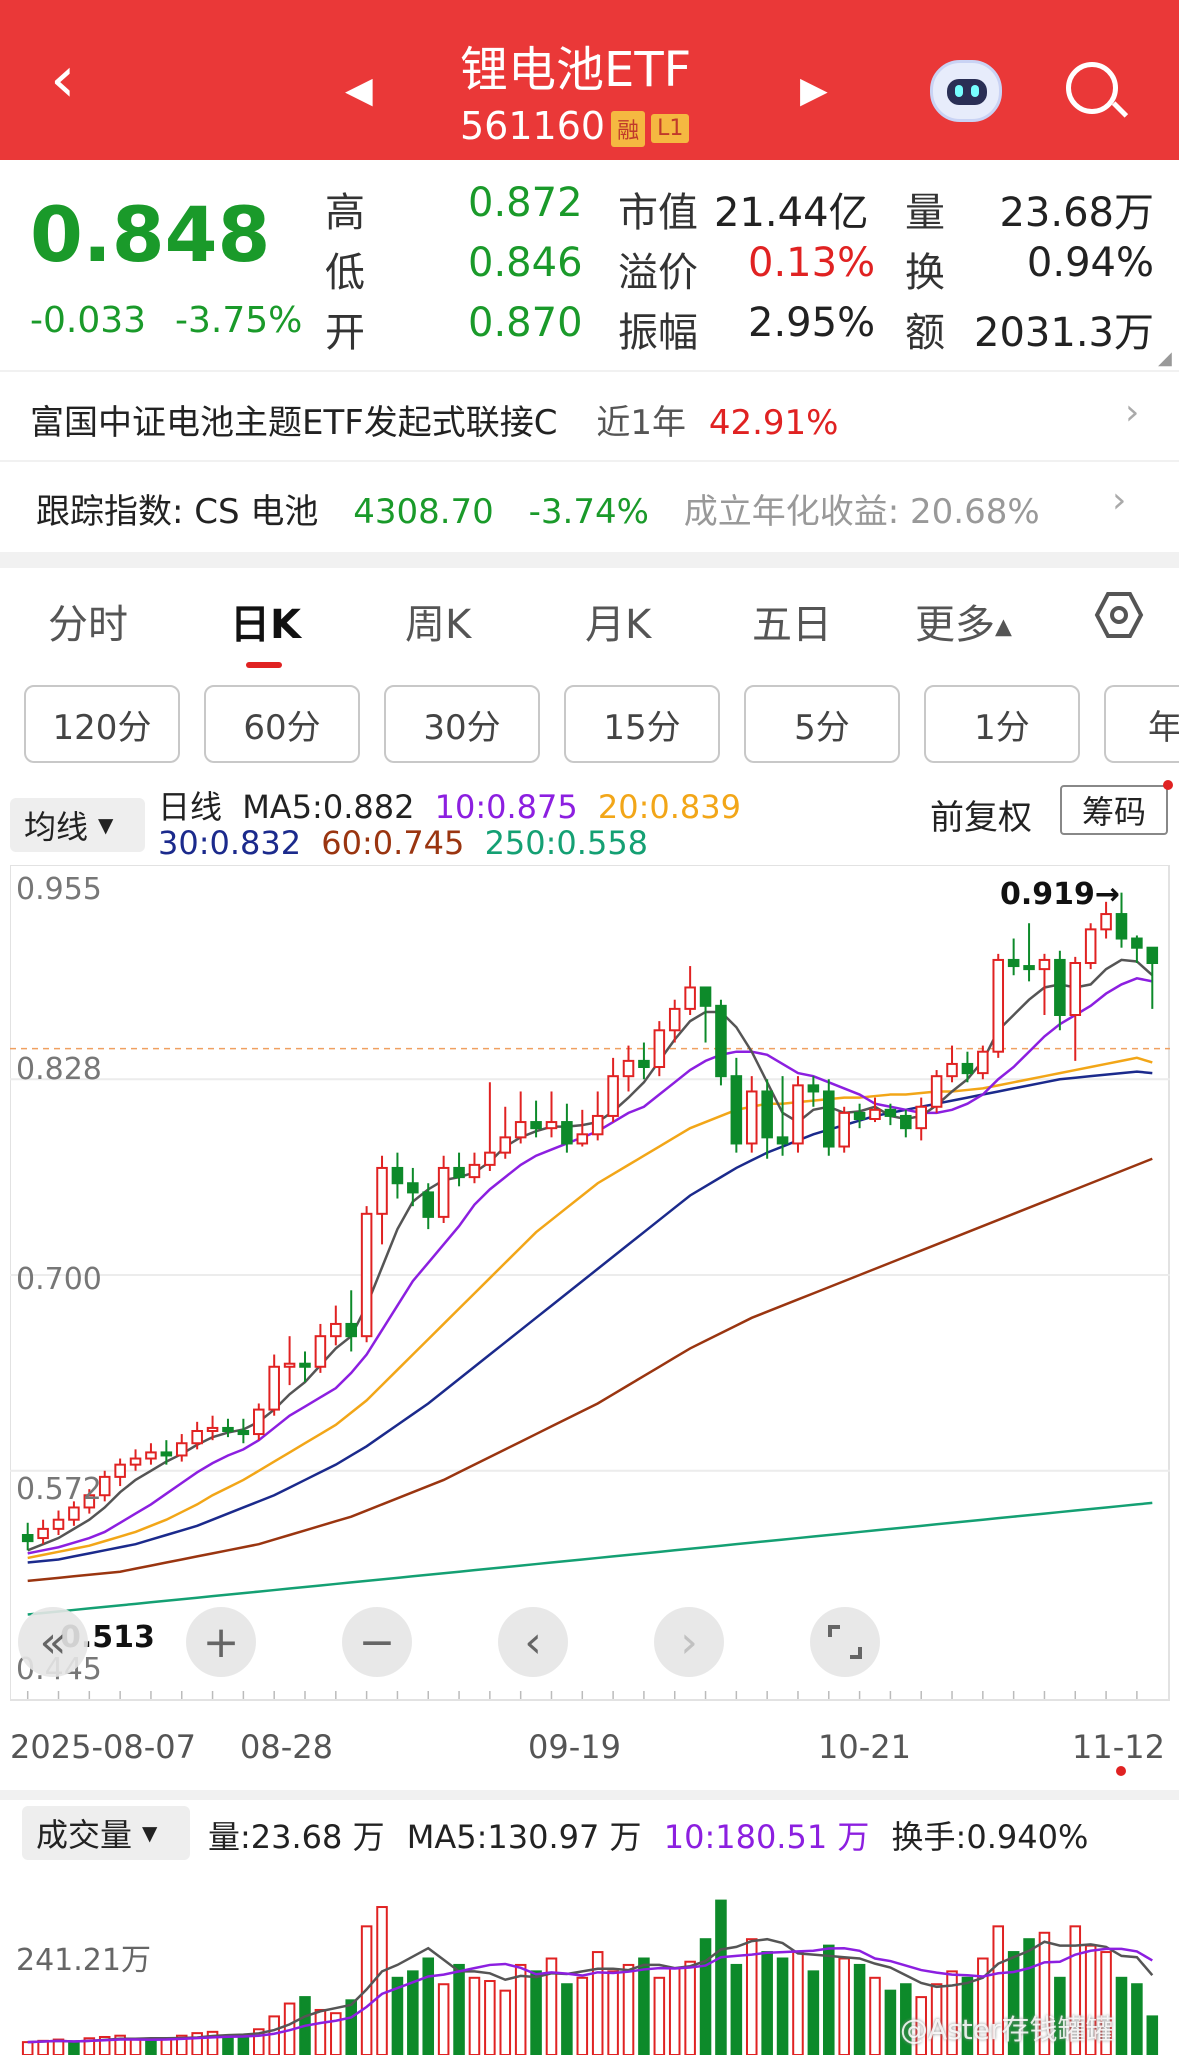 The height and width of the screenshot is (2055, 1179). I want to click on volume-ma5-line, so click(590, 1990).